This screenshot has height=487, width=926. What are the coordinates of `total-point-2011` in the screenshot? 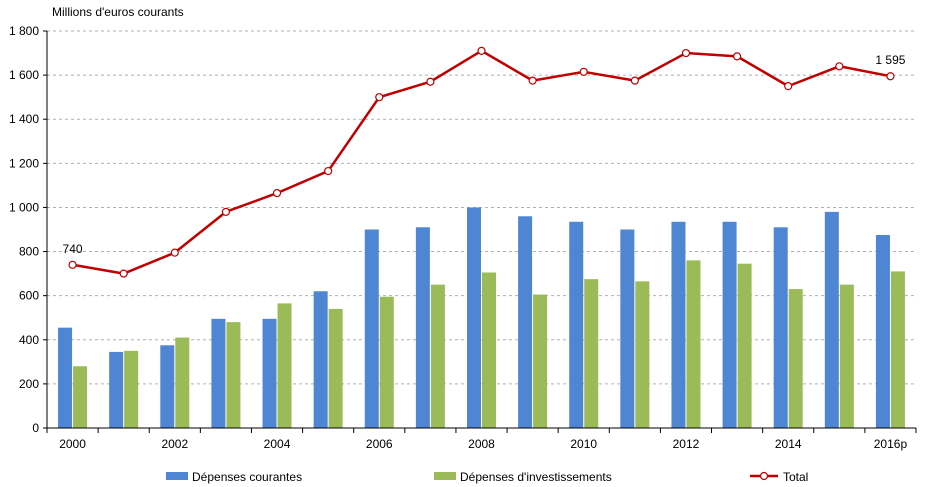 It's located at (634, 80).